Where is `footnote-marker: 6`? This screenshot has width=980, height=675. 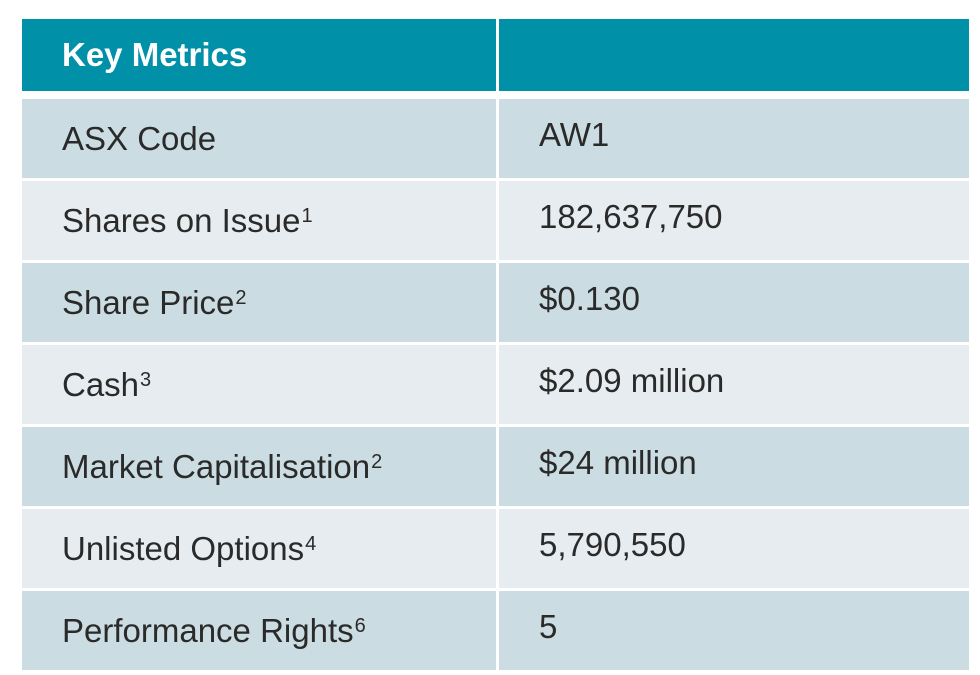 footnote-marker: 6 is located at coordinates (360, 625).